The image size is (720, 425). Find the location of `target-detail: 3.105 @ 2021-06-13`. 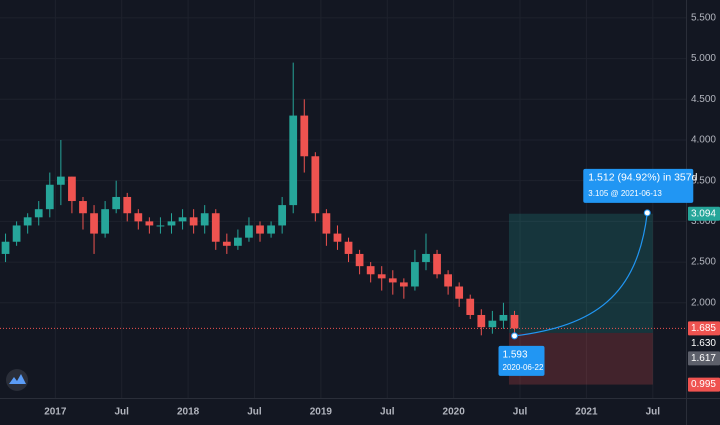

target-detail: 3.105 @ 2021-06-13 is located at coordinates (625, 193).